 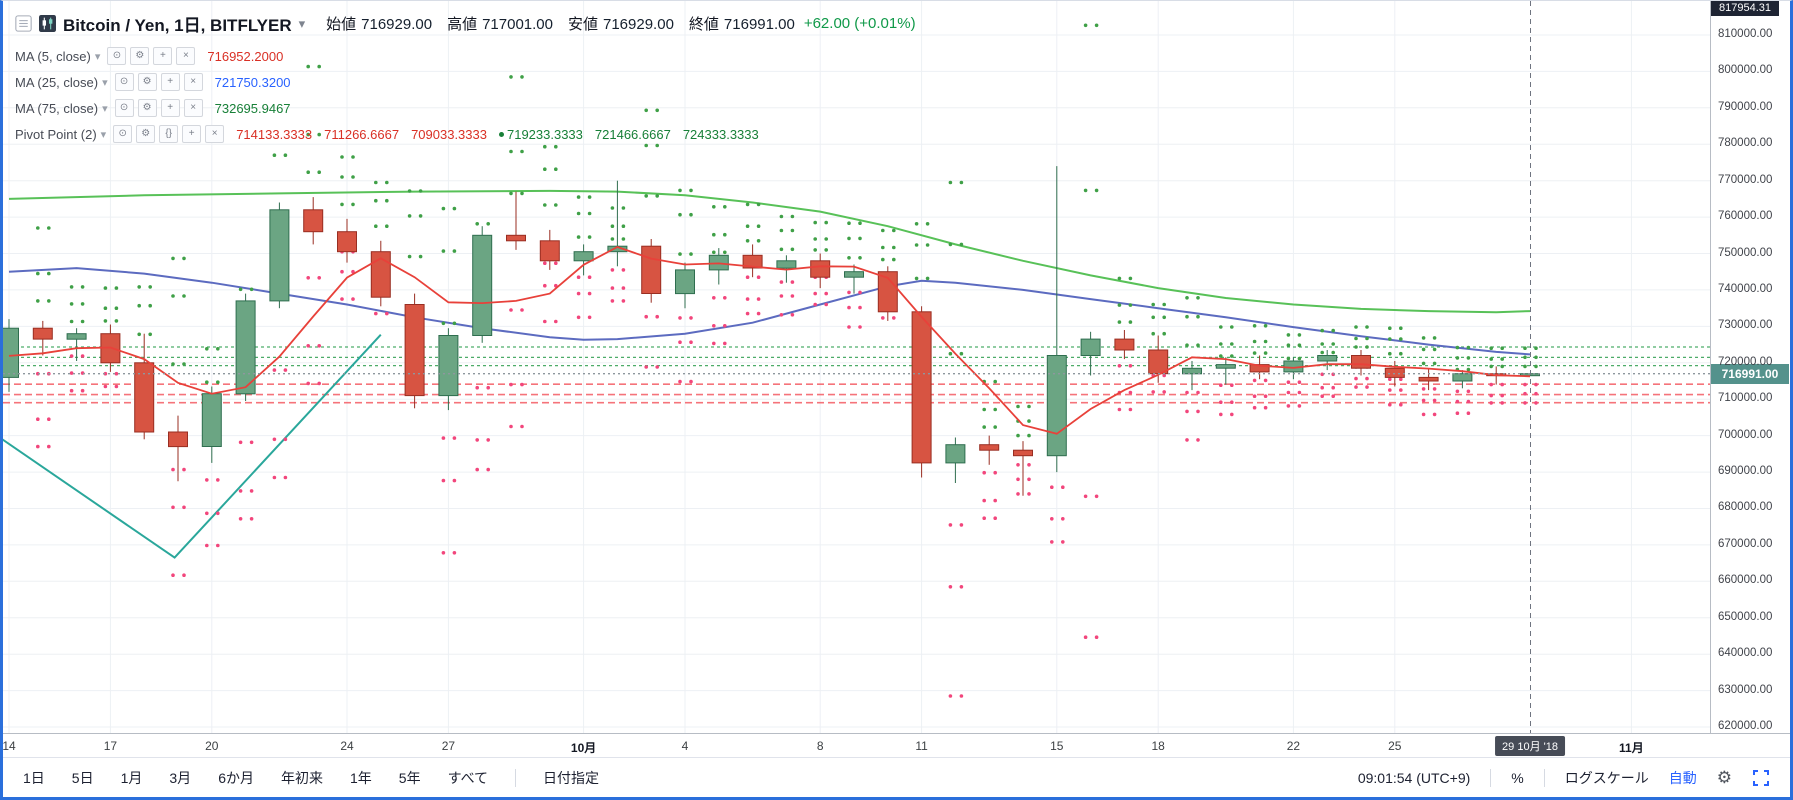 I want to click on layout-icon, so click(x=23, y=23).